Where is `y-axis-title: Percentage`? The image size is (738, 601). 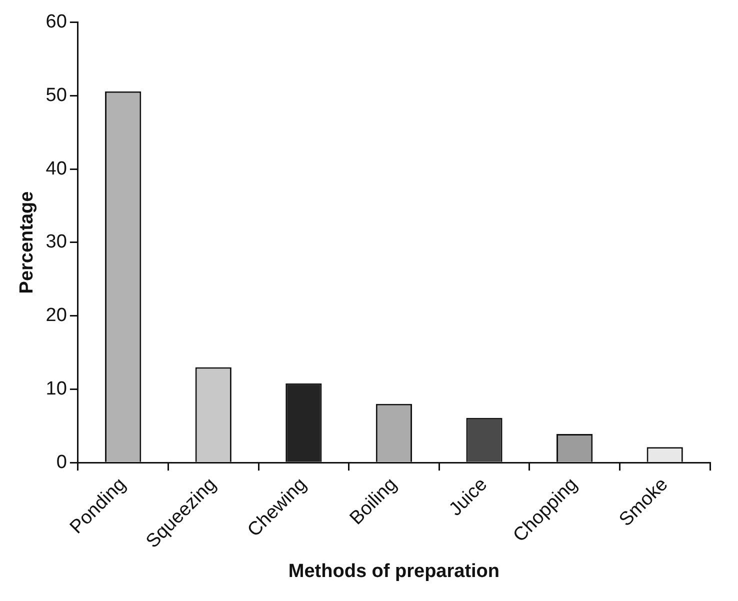 y-axis-title: Percentage is located at coordinates (27, 242).